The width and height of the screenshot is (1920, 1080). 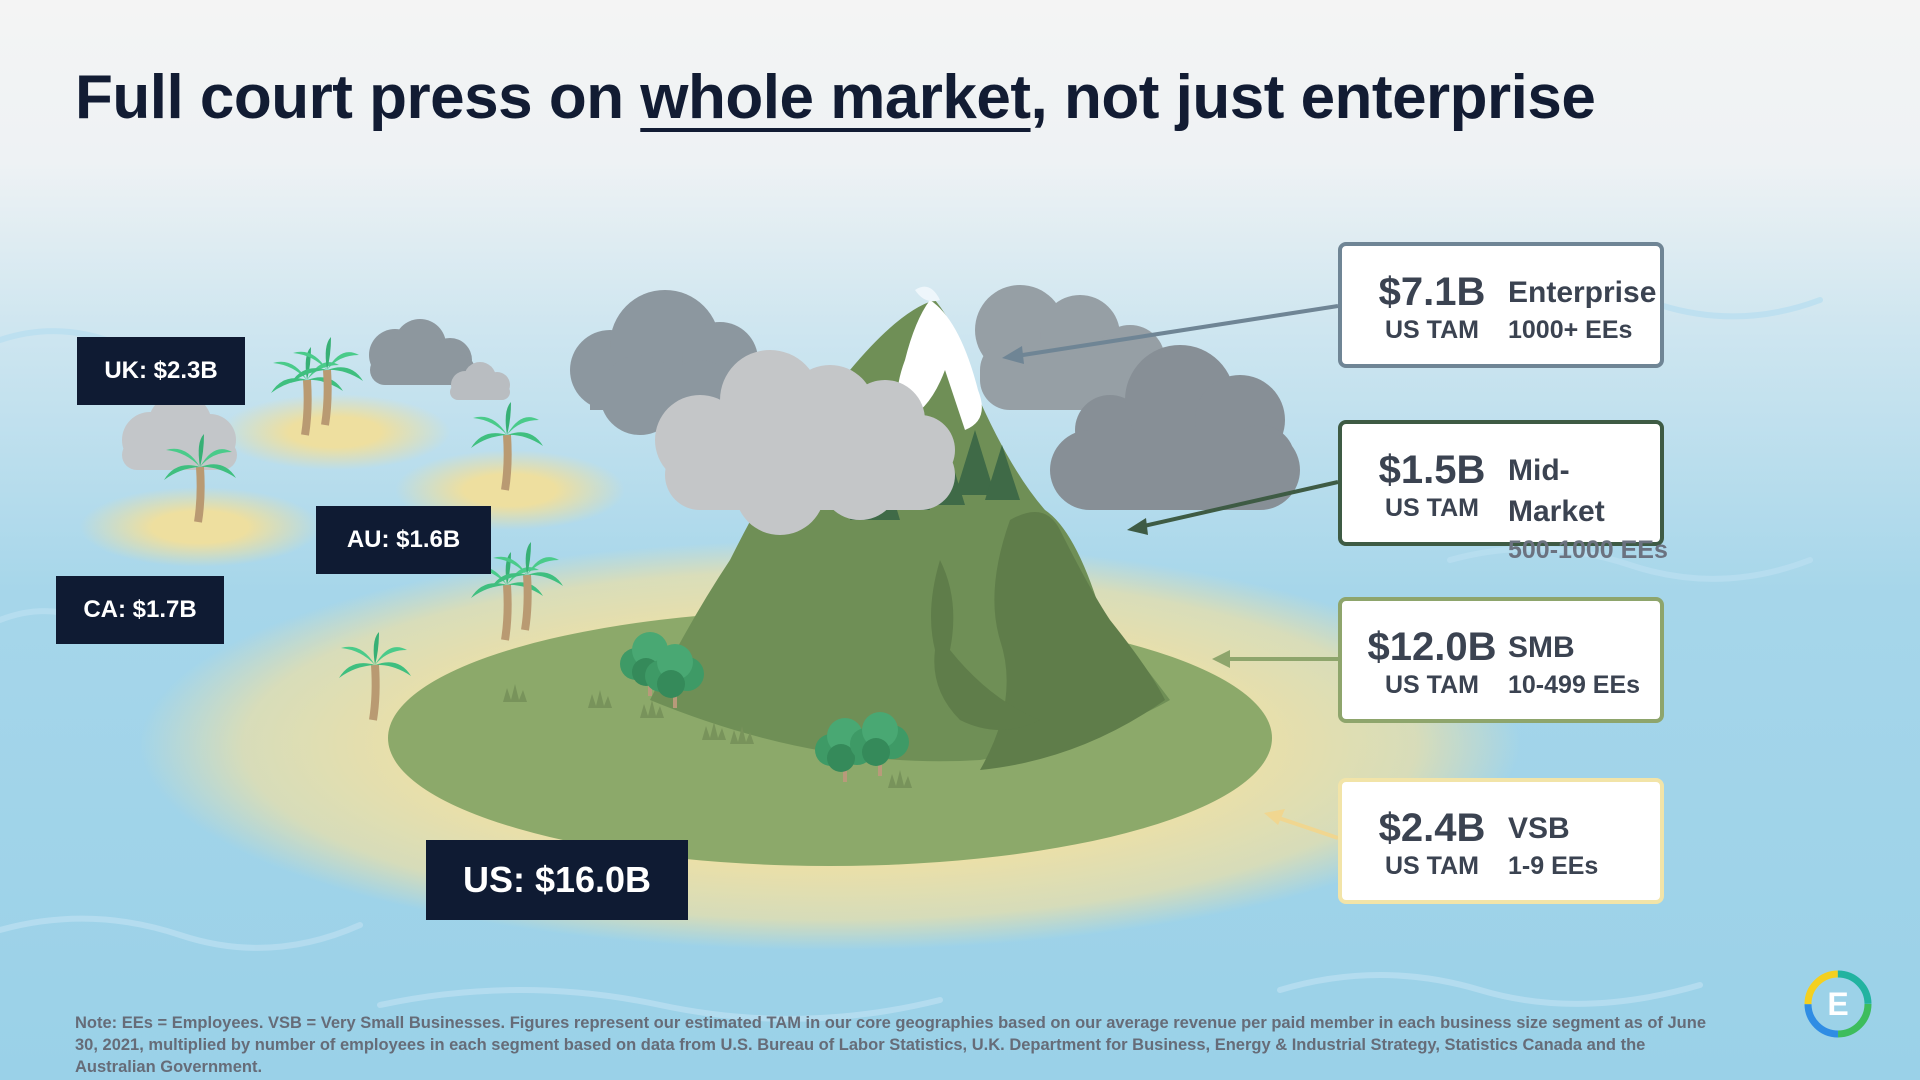 What do you see at coordinates (1501, 305) in the screenshot?
I see `segment-enterprise: $7.1B US TAM Enterprise 1000+ EEs` at bounding box center [1501, 305].